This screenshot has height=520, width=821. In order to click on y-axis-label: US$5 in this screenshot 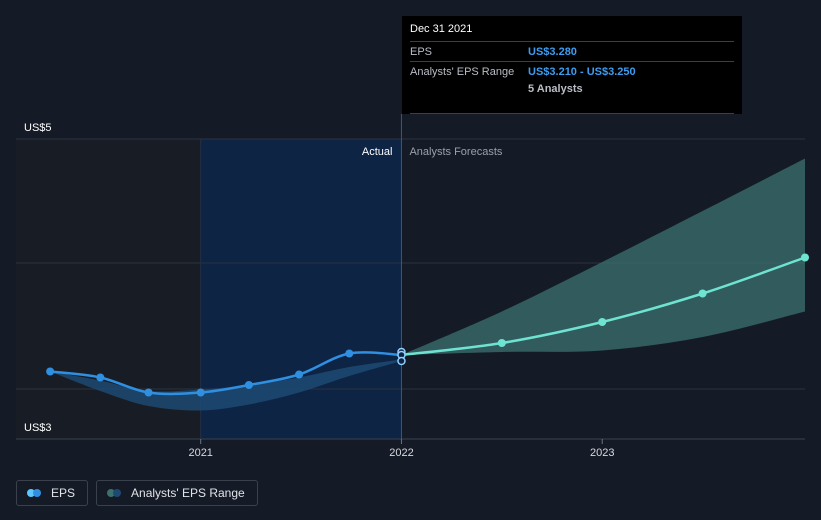, I will do `click(38, 128)`.